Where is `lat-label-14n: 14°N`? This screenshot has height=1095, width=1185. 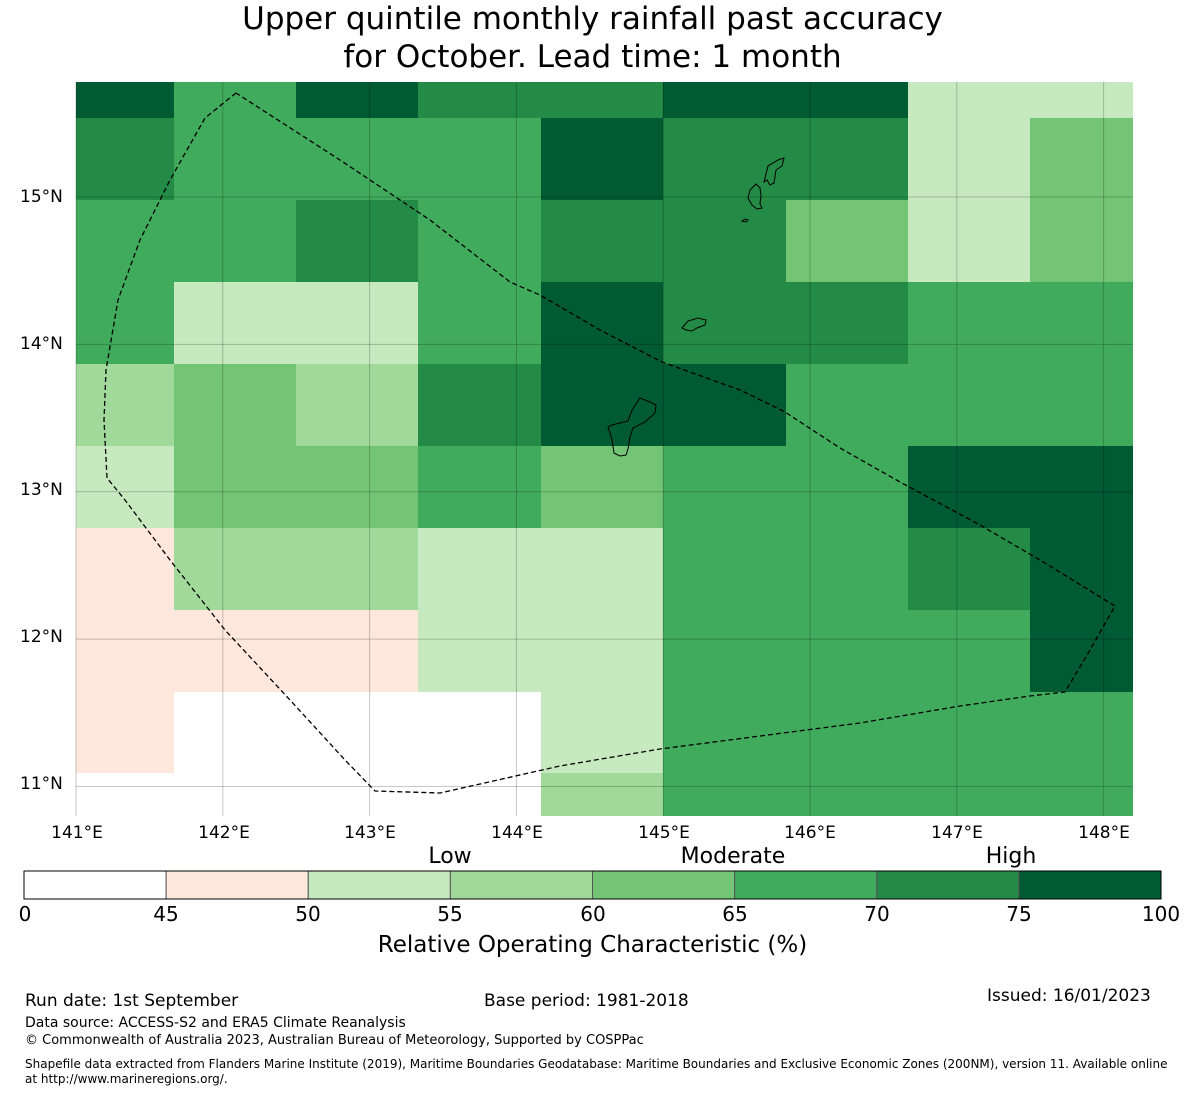
lat-label-14n: 14°N is located at coordinates (41, 344).